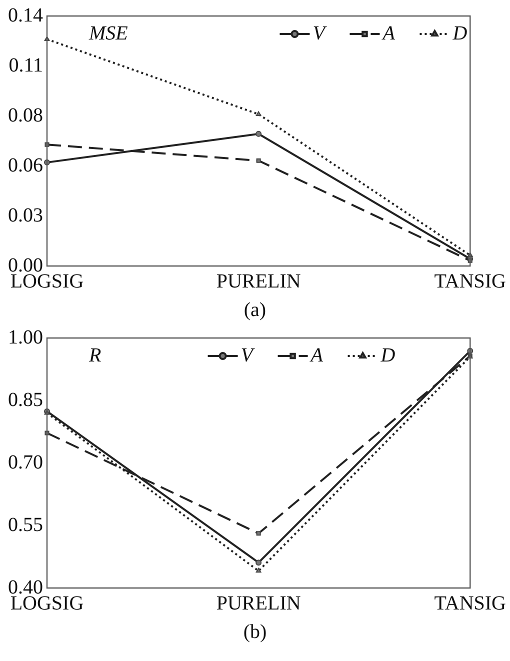 The height and width of the screenshot is (661, 510). I want to click on text: (a), so click(255, 310).